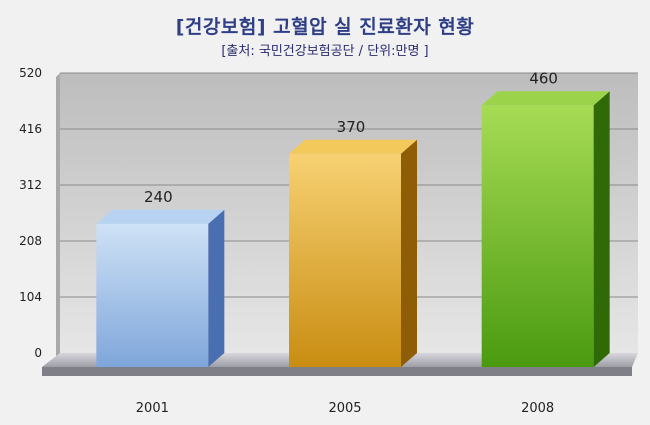 This screenshot has height=425, width=650. I want to click on bar-2001, so click(152, 295).